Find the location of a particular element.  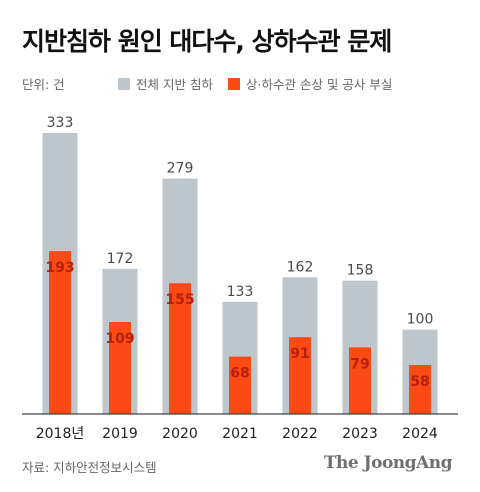

value-label-damage-0: 193 is located at coordinates (59, 268).